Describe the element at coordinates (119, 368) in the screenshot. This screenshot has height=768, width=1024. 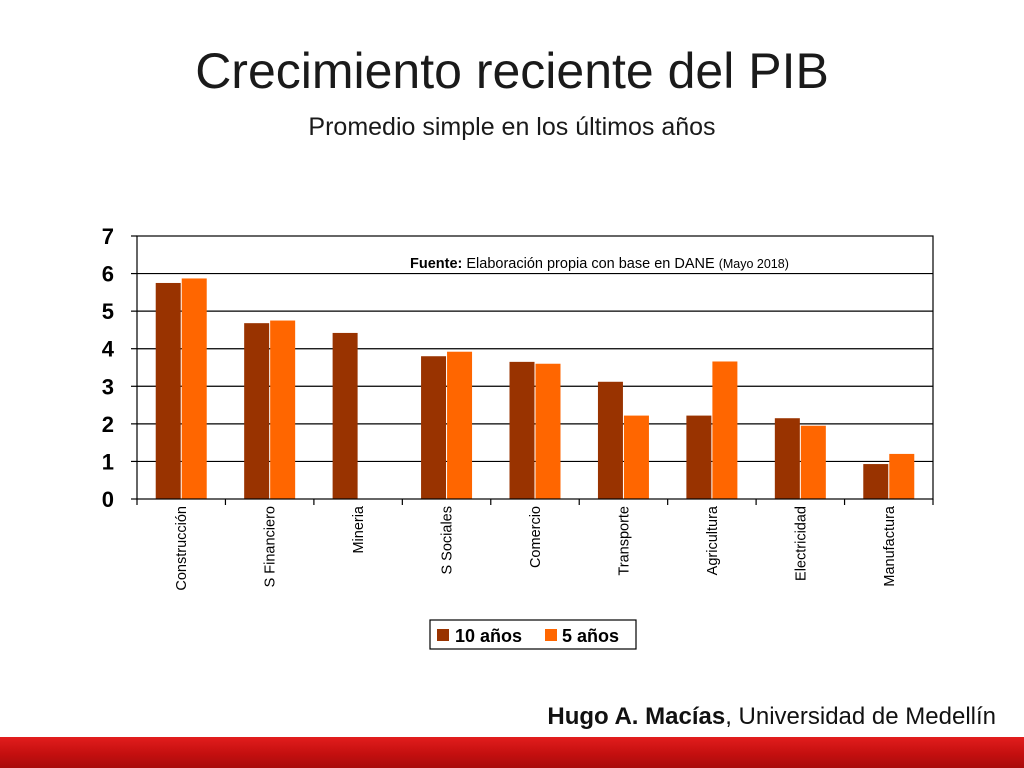
I see `y-axis-ticks: 0 1 2 3 4 5 6 7` at that location.